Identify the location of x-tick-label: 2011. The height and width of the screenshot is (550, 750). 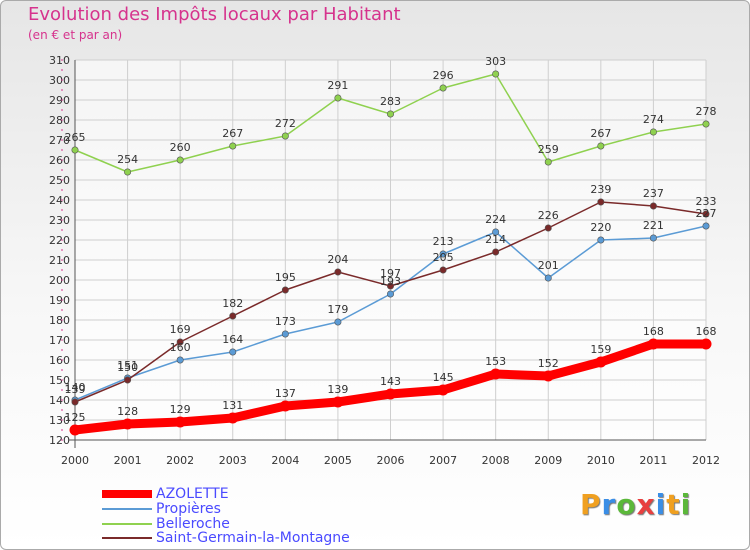
(653, 460).